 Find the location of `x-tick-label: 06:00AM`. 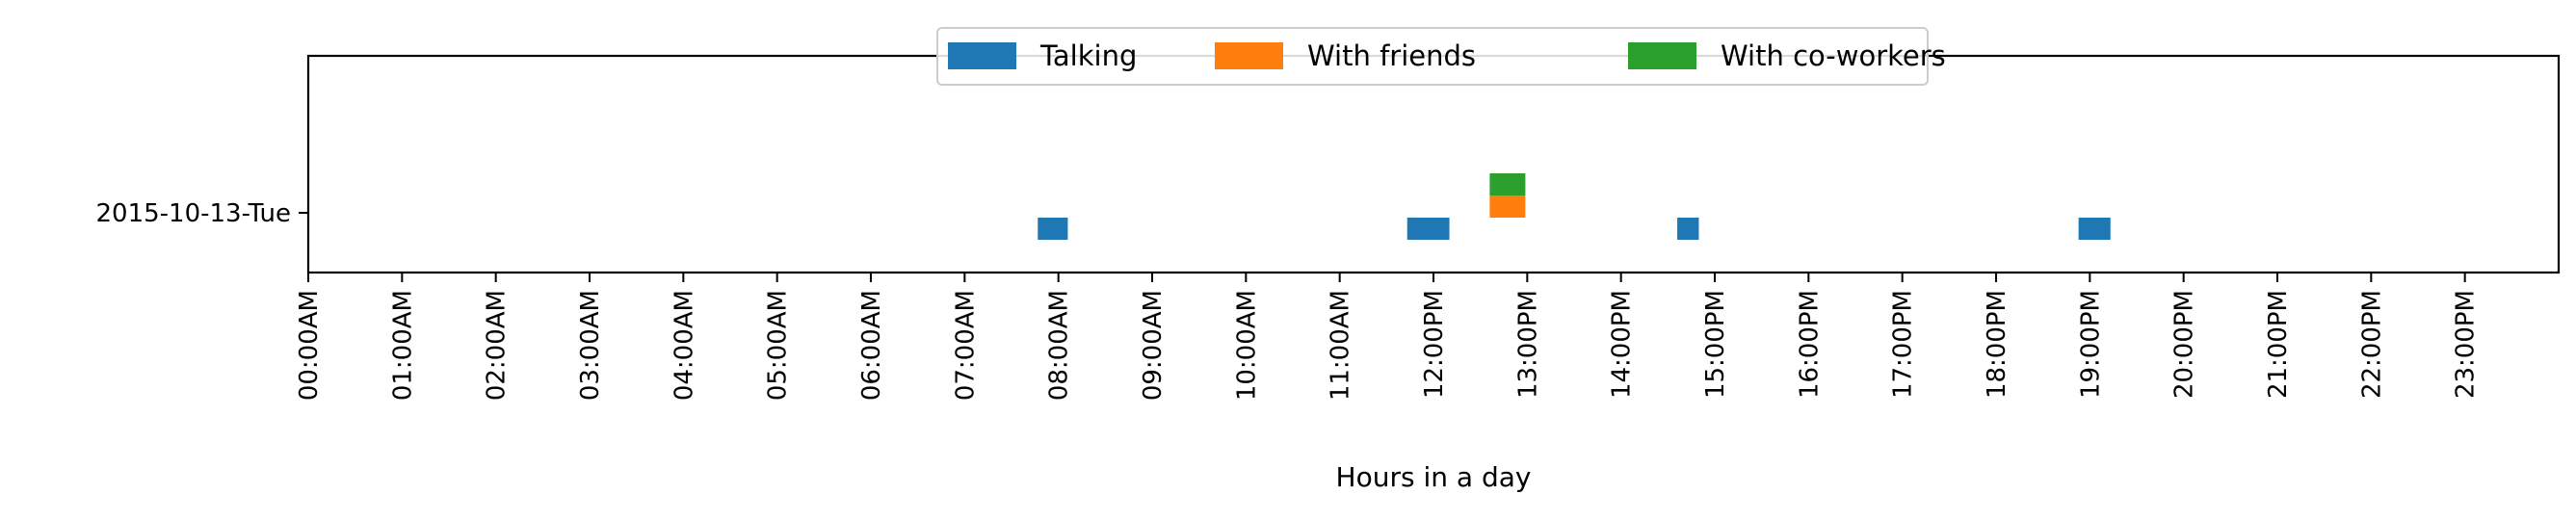

x-tick-label: 06:00AM is located at coordinates (872, 345).